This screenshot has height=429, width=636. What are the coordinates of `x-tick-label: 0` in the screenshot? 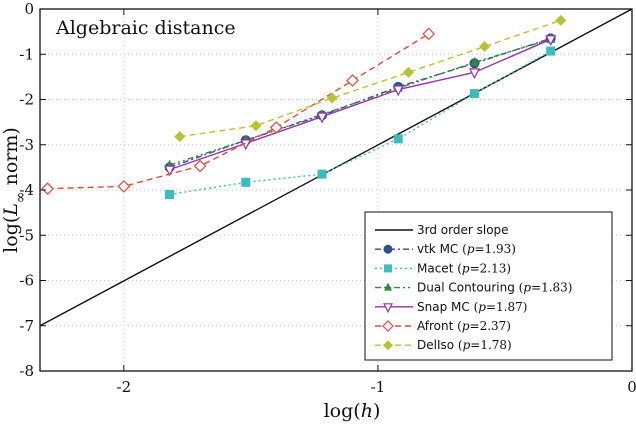 It's located at (631, 387).